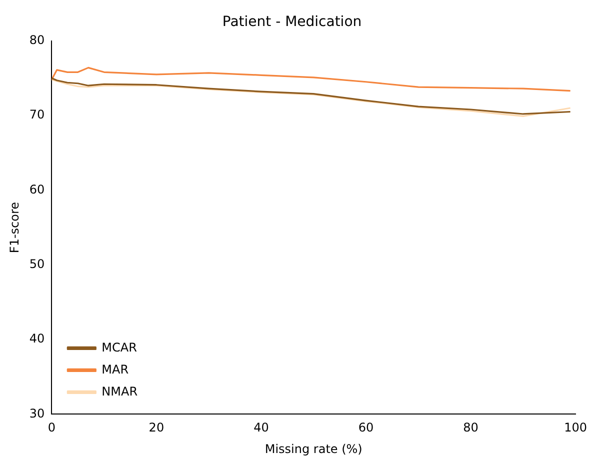 This screenshot has height=465, width=590. What do you see at coordinates (119, 347) in the screenshot?
I see `legend-label: MCAR` at bounding box center [119, 347].